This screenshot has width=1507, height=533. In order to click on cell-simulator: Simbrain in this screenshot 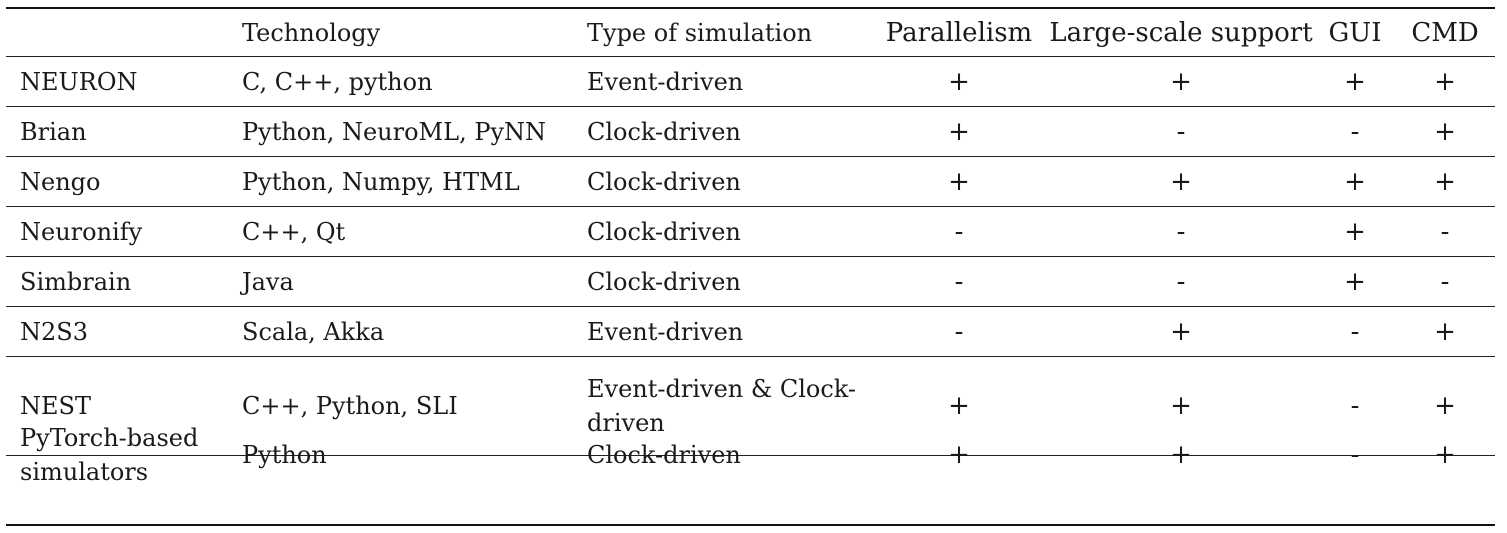, I will do `click(76, 281)`.